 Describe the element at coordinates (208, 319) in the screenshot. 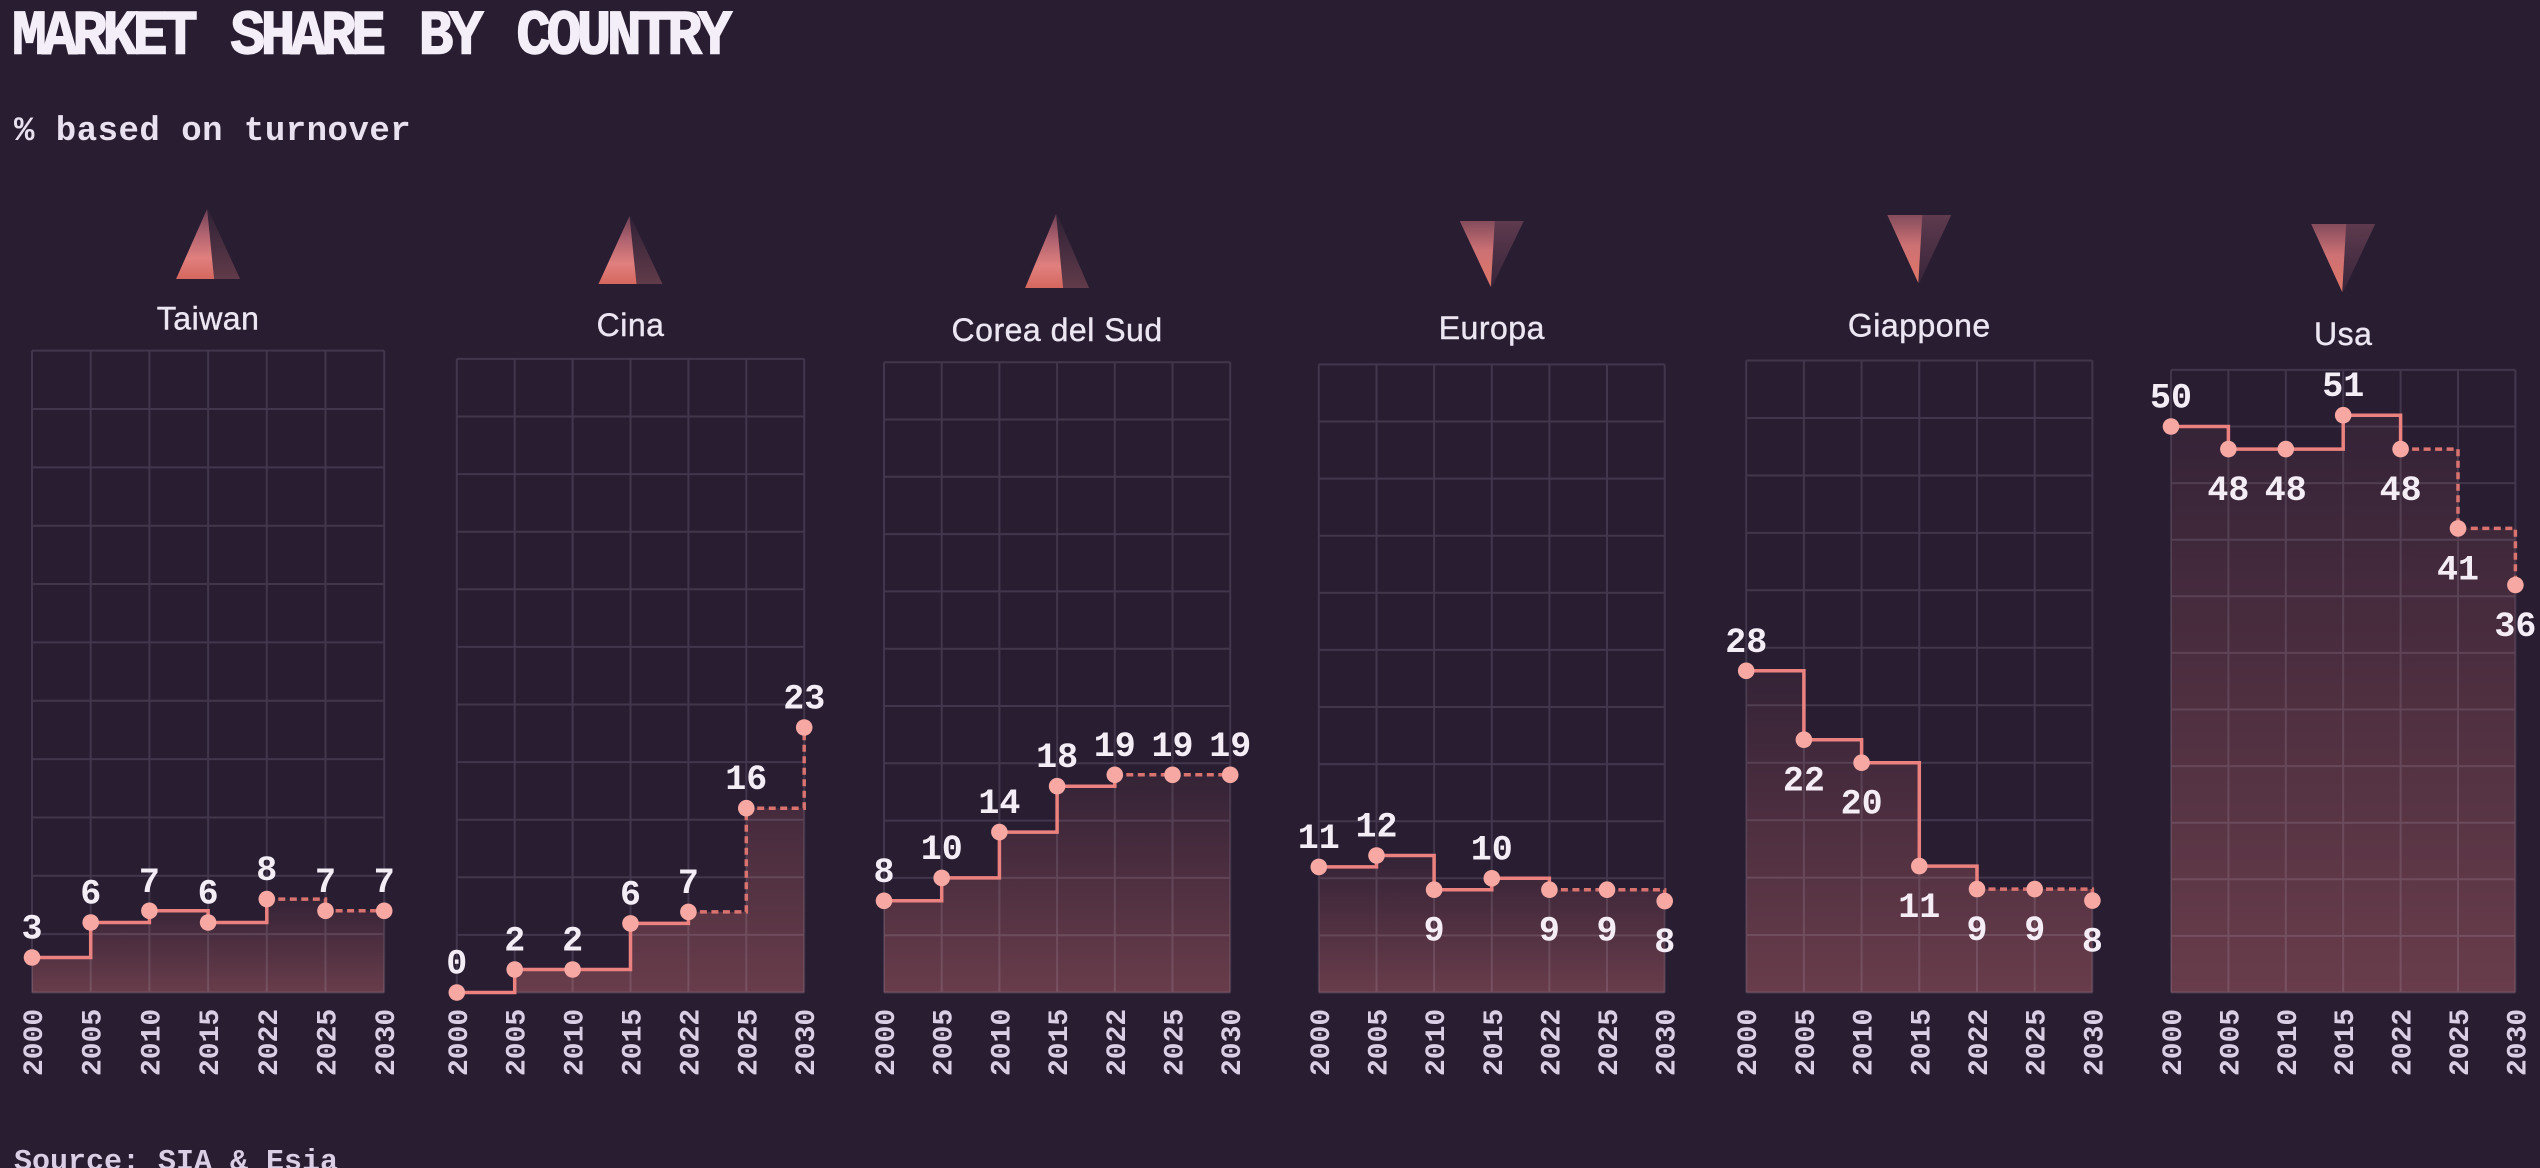

I see `svg-text: Taiwan` at that location.